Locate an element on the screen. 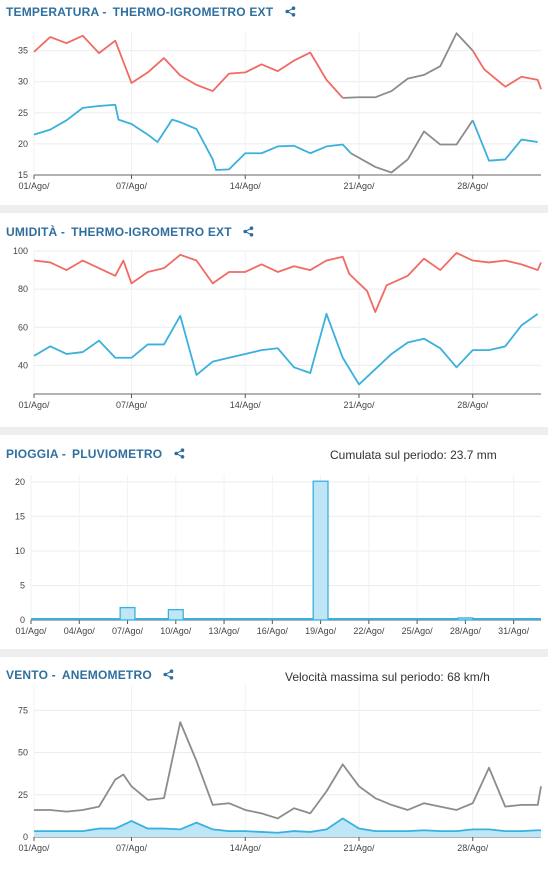 The image size is (548, 881). y-tick-label: 35 is located at coordinates (23, 51).